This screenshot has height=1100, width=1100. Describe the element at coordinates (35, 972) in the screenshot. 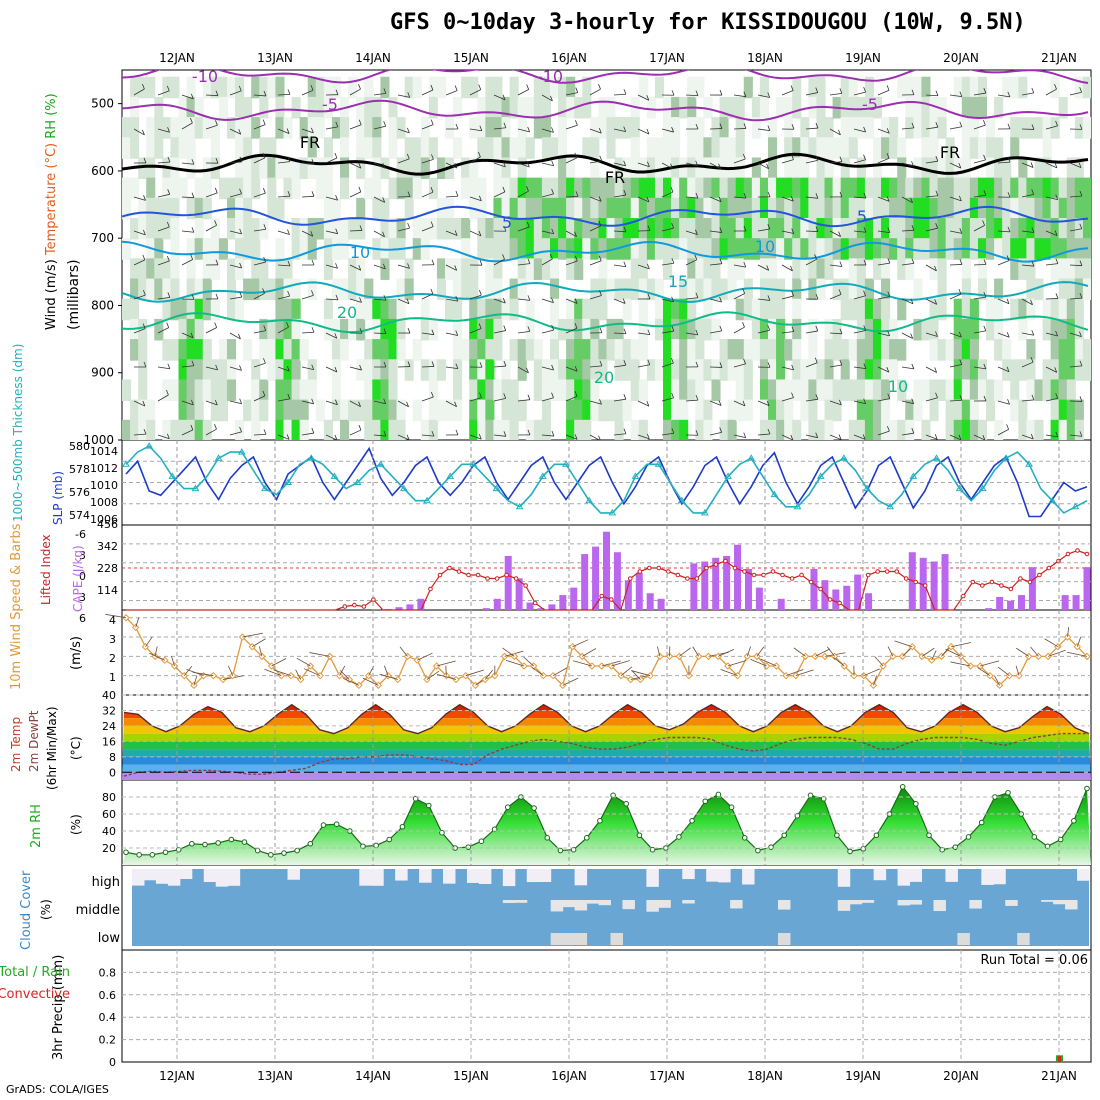

I see `precip-legend-total: Total / Rain` at that location.